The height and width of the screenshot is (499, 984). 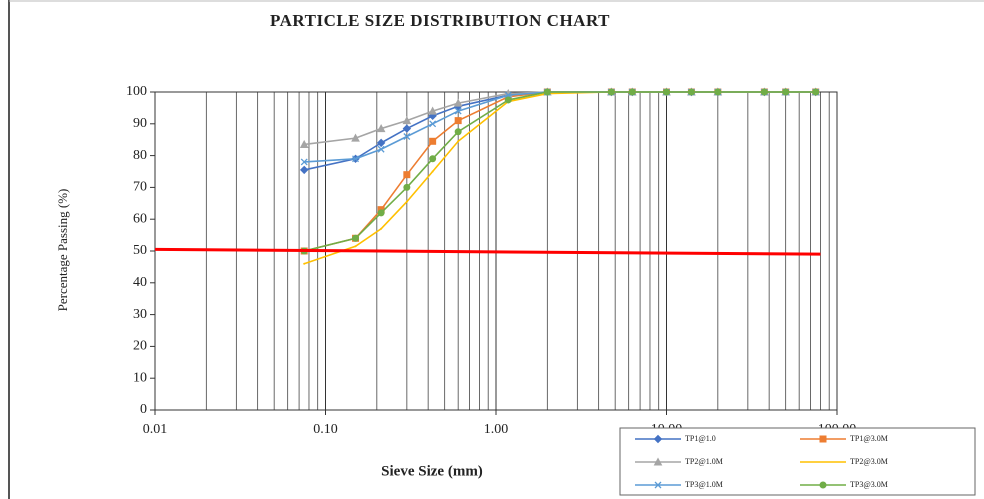 I want to click on y-tick-label: 80, so click(x=140, y=155).